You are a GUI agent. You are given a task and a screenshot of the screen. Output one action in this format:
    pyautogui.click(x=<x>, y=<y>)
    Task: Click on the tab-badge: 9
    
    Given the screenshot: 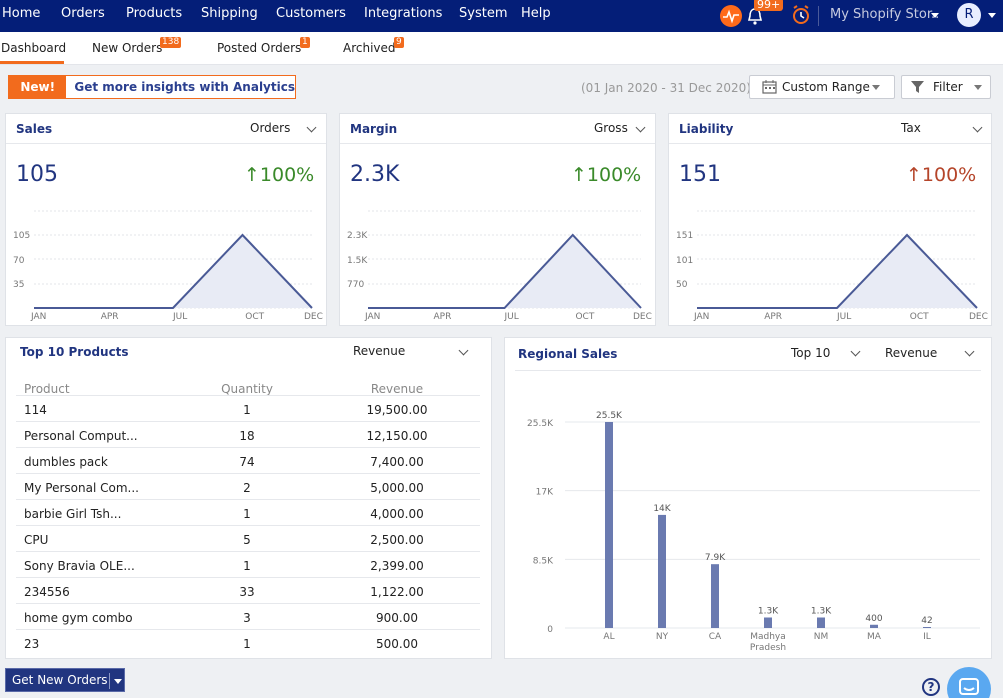 What is the action you would take?
    pyautogui.click(x=399, y=42)
    